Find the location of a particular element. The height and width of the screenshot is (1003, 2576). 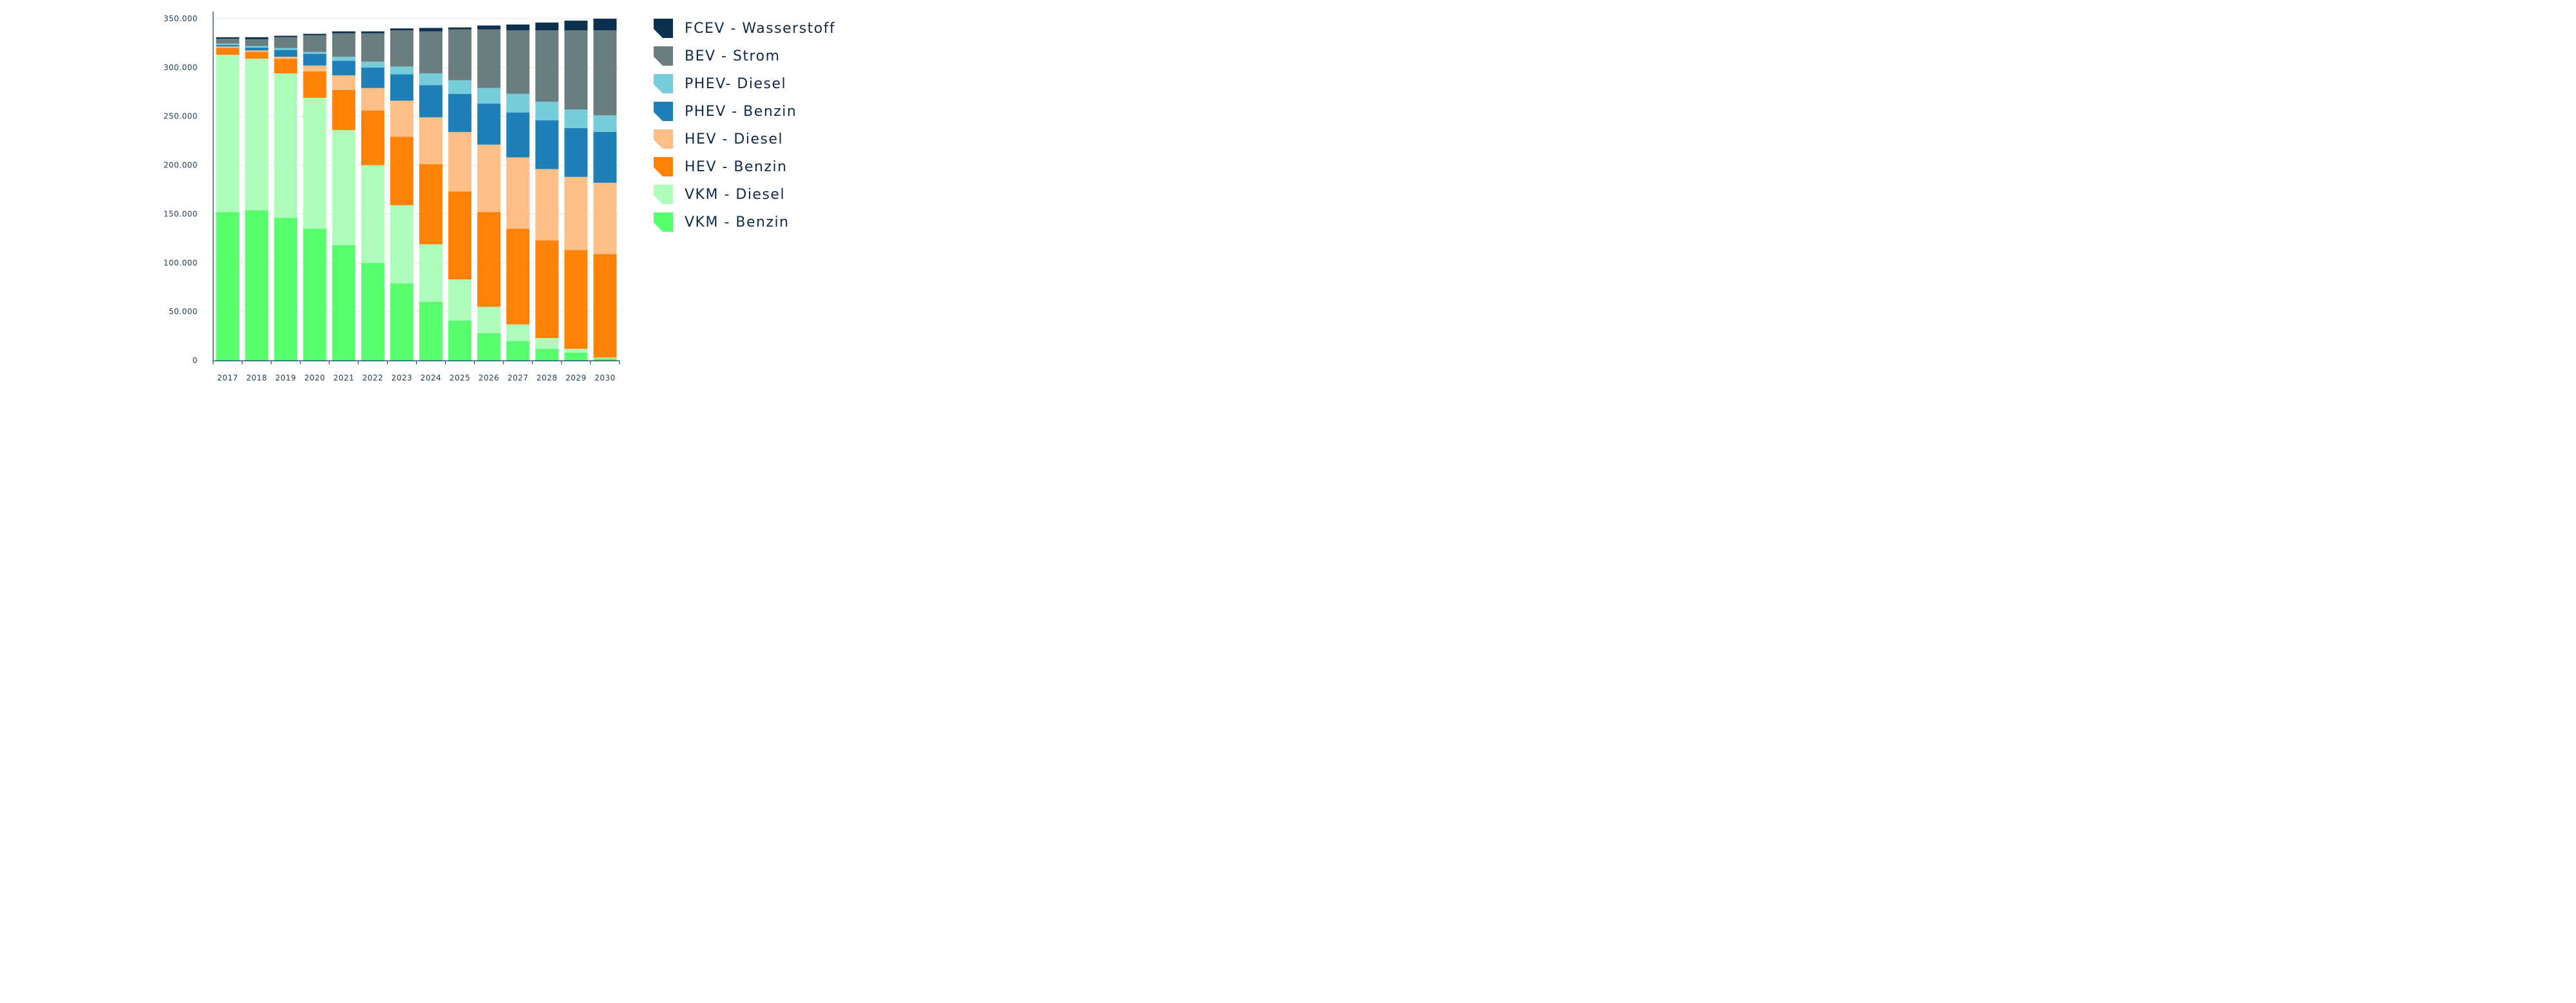

legend-item-bev-strom: BEV - Strom is located at coordinates (717, 56).